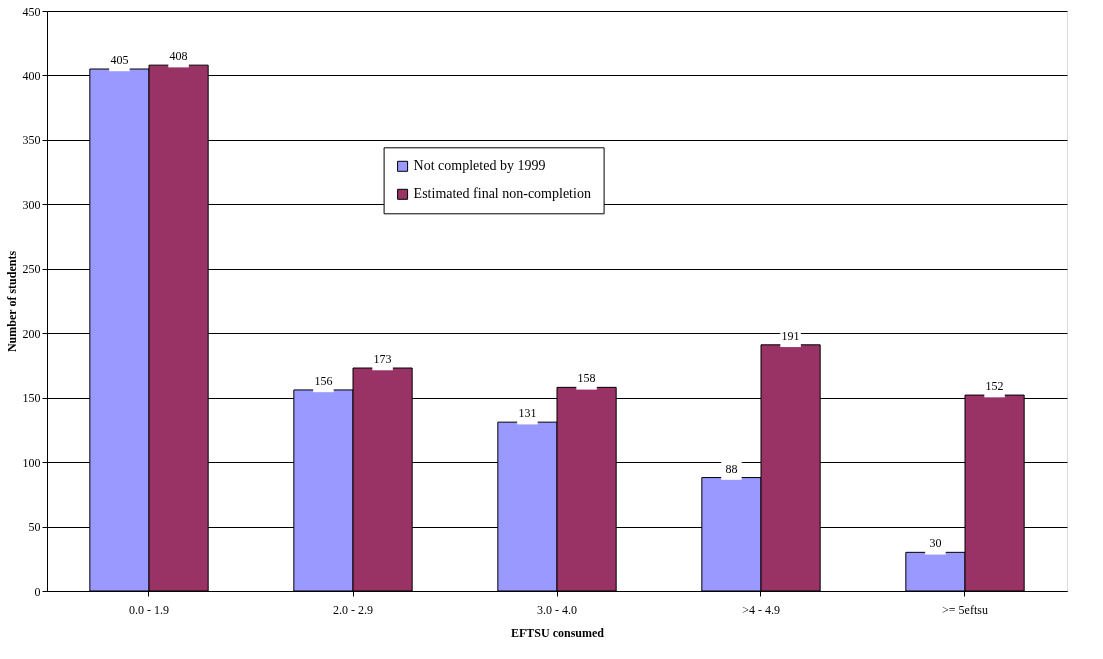 The width and height of the screenshot is (1103, 659). Describe the element at coordinates (557, 609) in the screenshot. I see `x-tick-label: 3.0 - 4.0` at that location.